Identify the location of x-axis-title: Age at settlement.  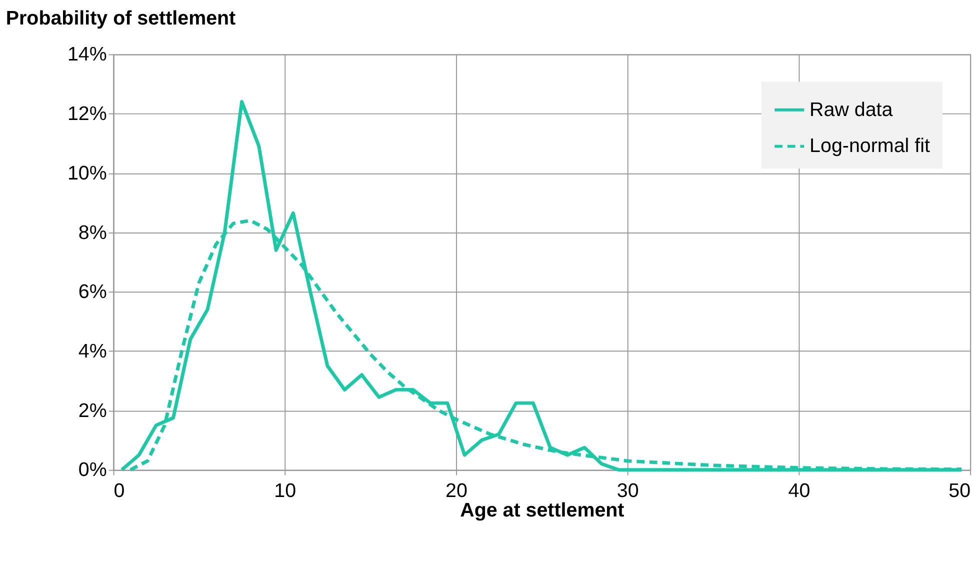
(542, 511).